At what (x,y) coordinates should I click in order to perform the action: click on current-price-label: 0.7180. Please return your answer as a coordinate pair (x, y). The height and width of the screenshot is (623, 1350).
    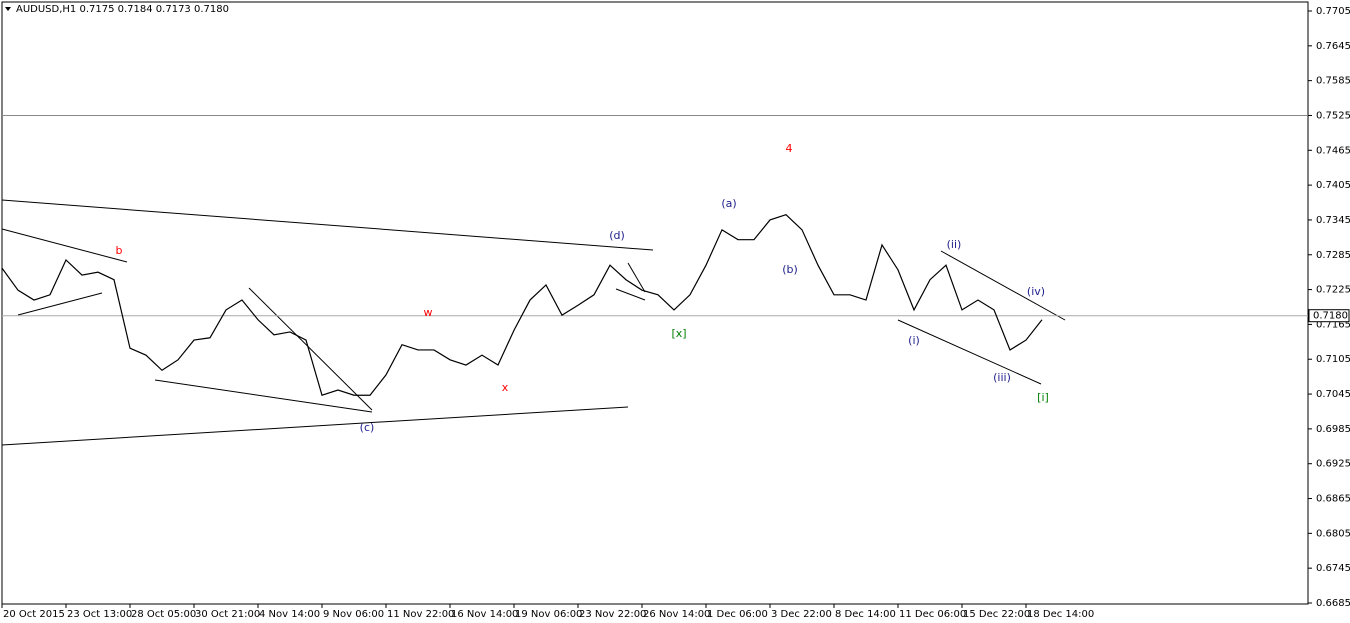
    Looking at the image, I should click on (1330, 316).